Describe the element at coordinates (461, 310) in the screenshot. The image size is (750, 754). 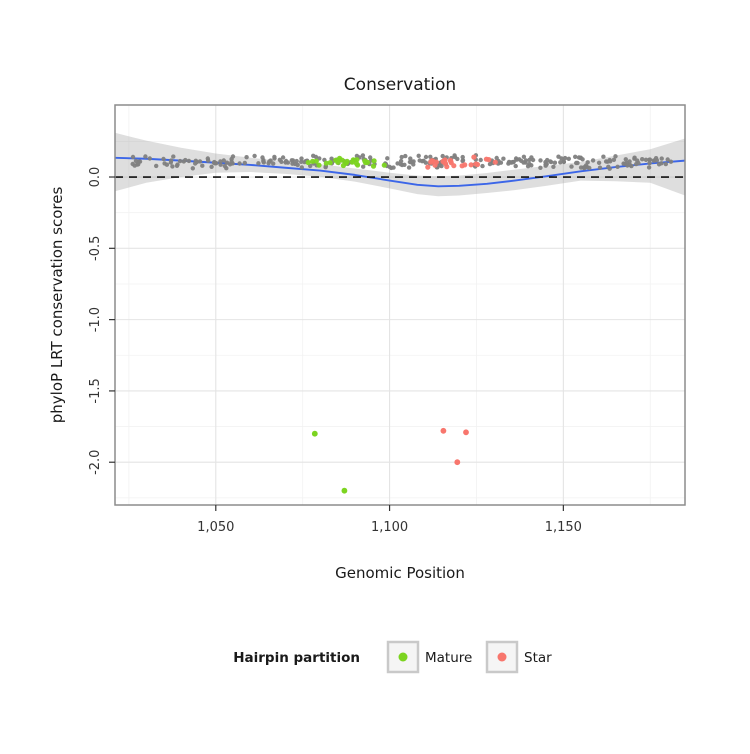
I see `series-star-points` at that location.